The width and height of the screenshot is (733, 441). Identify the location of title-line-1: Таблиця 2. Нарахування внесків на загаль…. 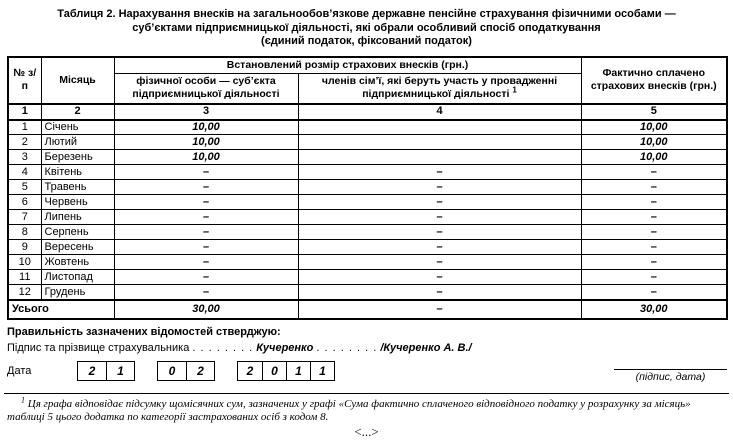
(366, 14).